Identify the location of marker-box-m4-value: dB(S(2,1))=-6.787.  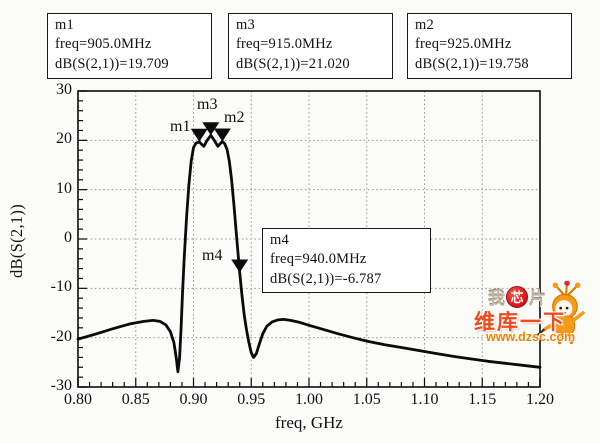
(326, 278).